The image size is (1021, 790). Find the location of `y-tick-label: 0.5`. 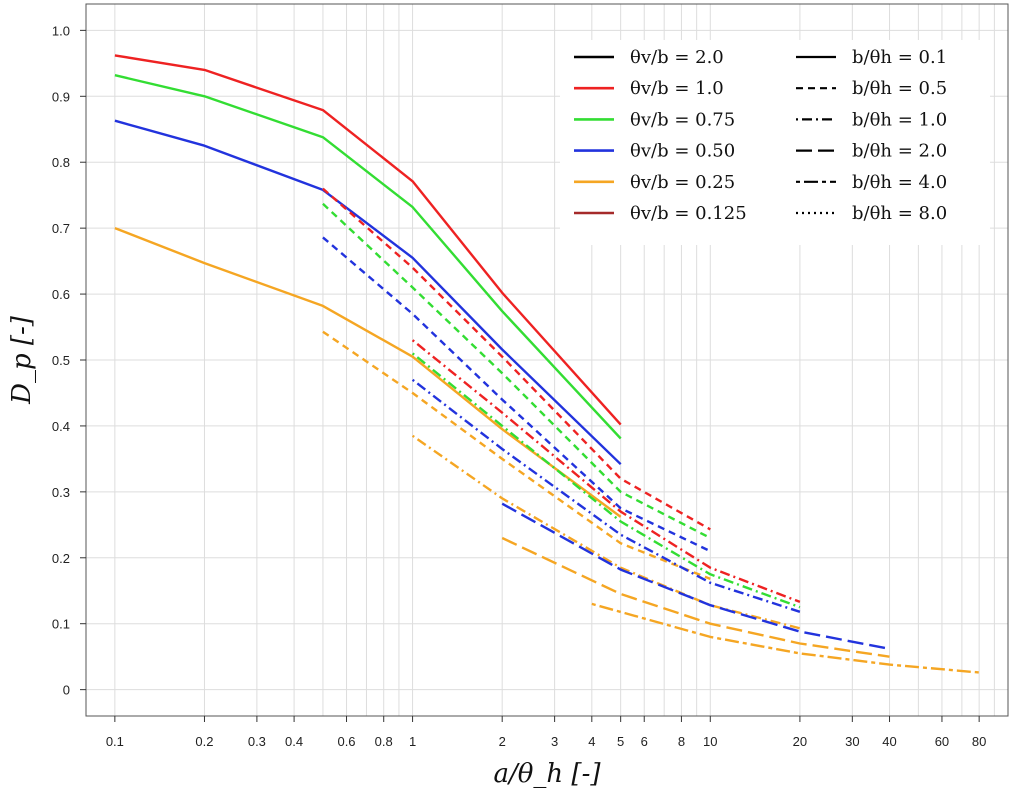

y-tick-label: 0.5 is located at coordinates (61, 360).